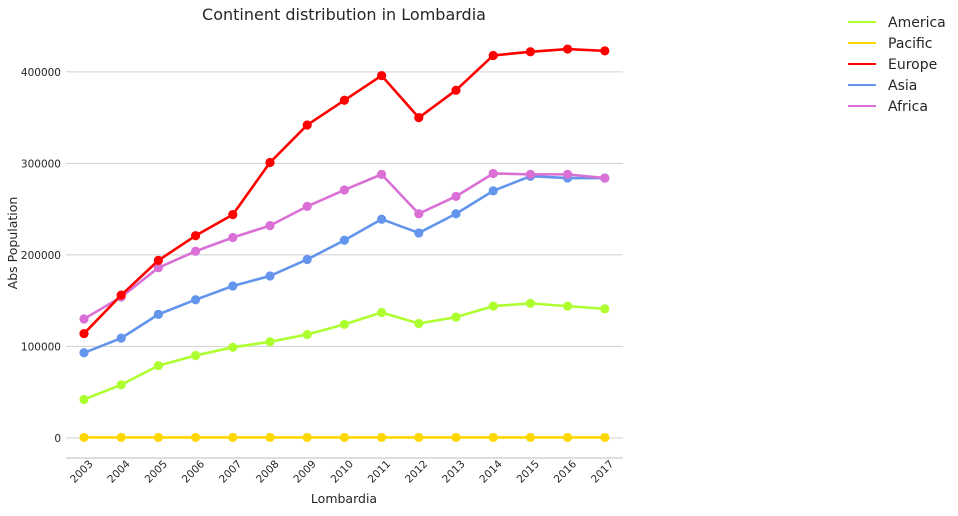 This screenshot has width=958, height=516. I want to click on x-tick-label: 2014, so click(491, 472).